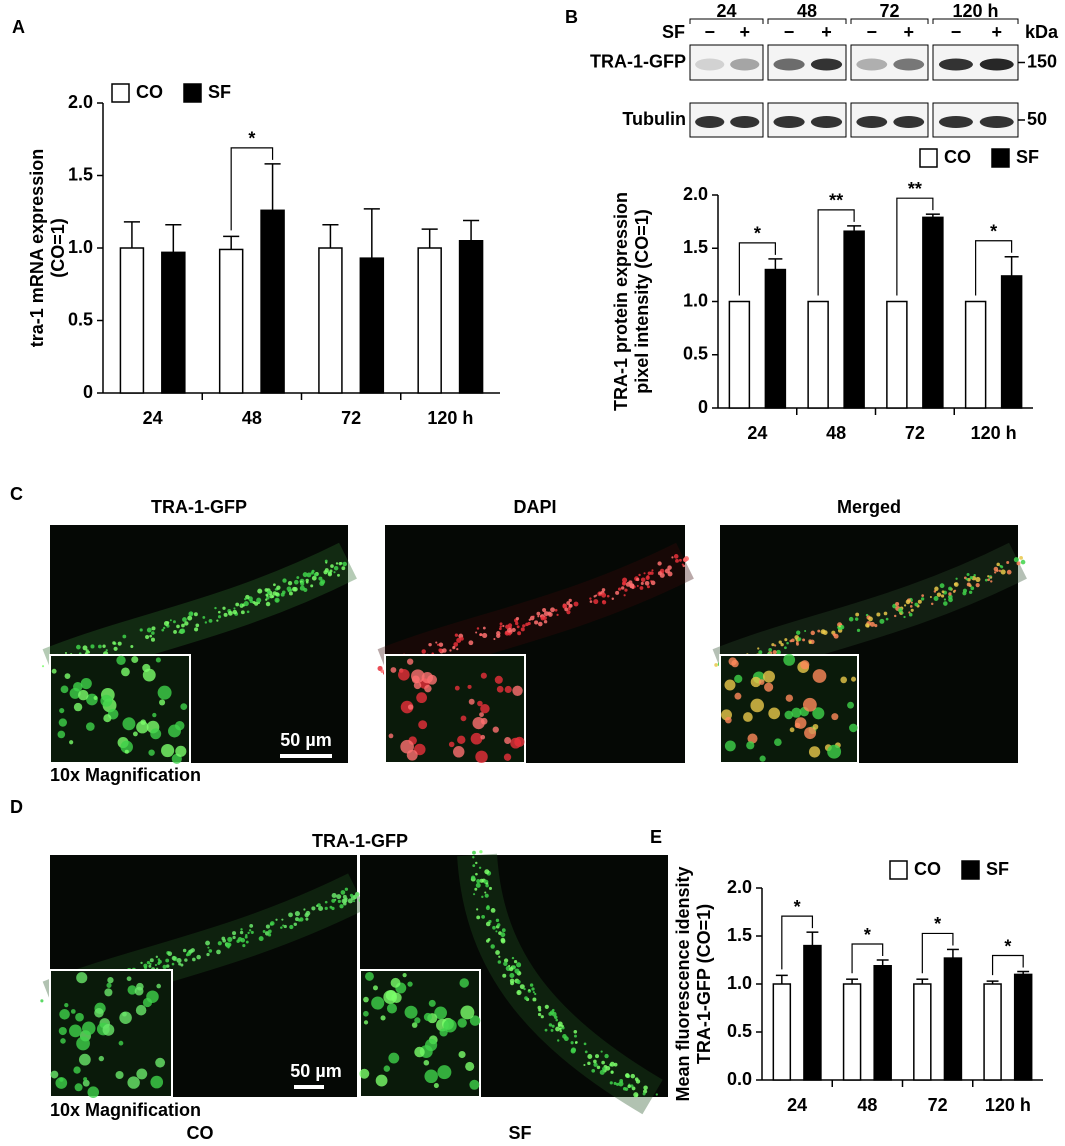  What do you see at coordinates (789, 122) in the screenshot?
I see `blot-band` at bounding box center [789, 122].